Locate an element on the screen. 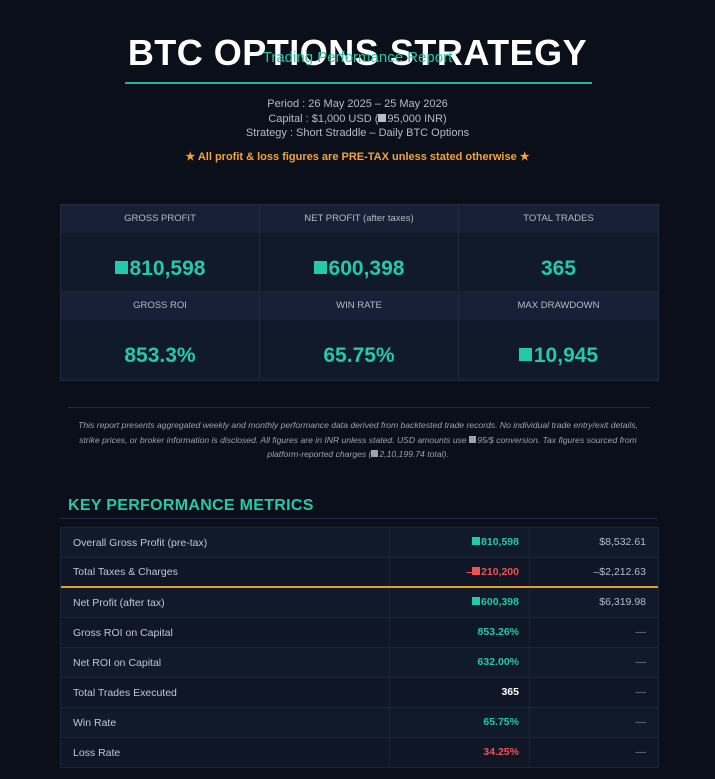 The image size is (715, 779). table-row: Gross ROI on Capital 853.26% — is located at coordinates (359, 633).